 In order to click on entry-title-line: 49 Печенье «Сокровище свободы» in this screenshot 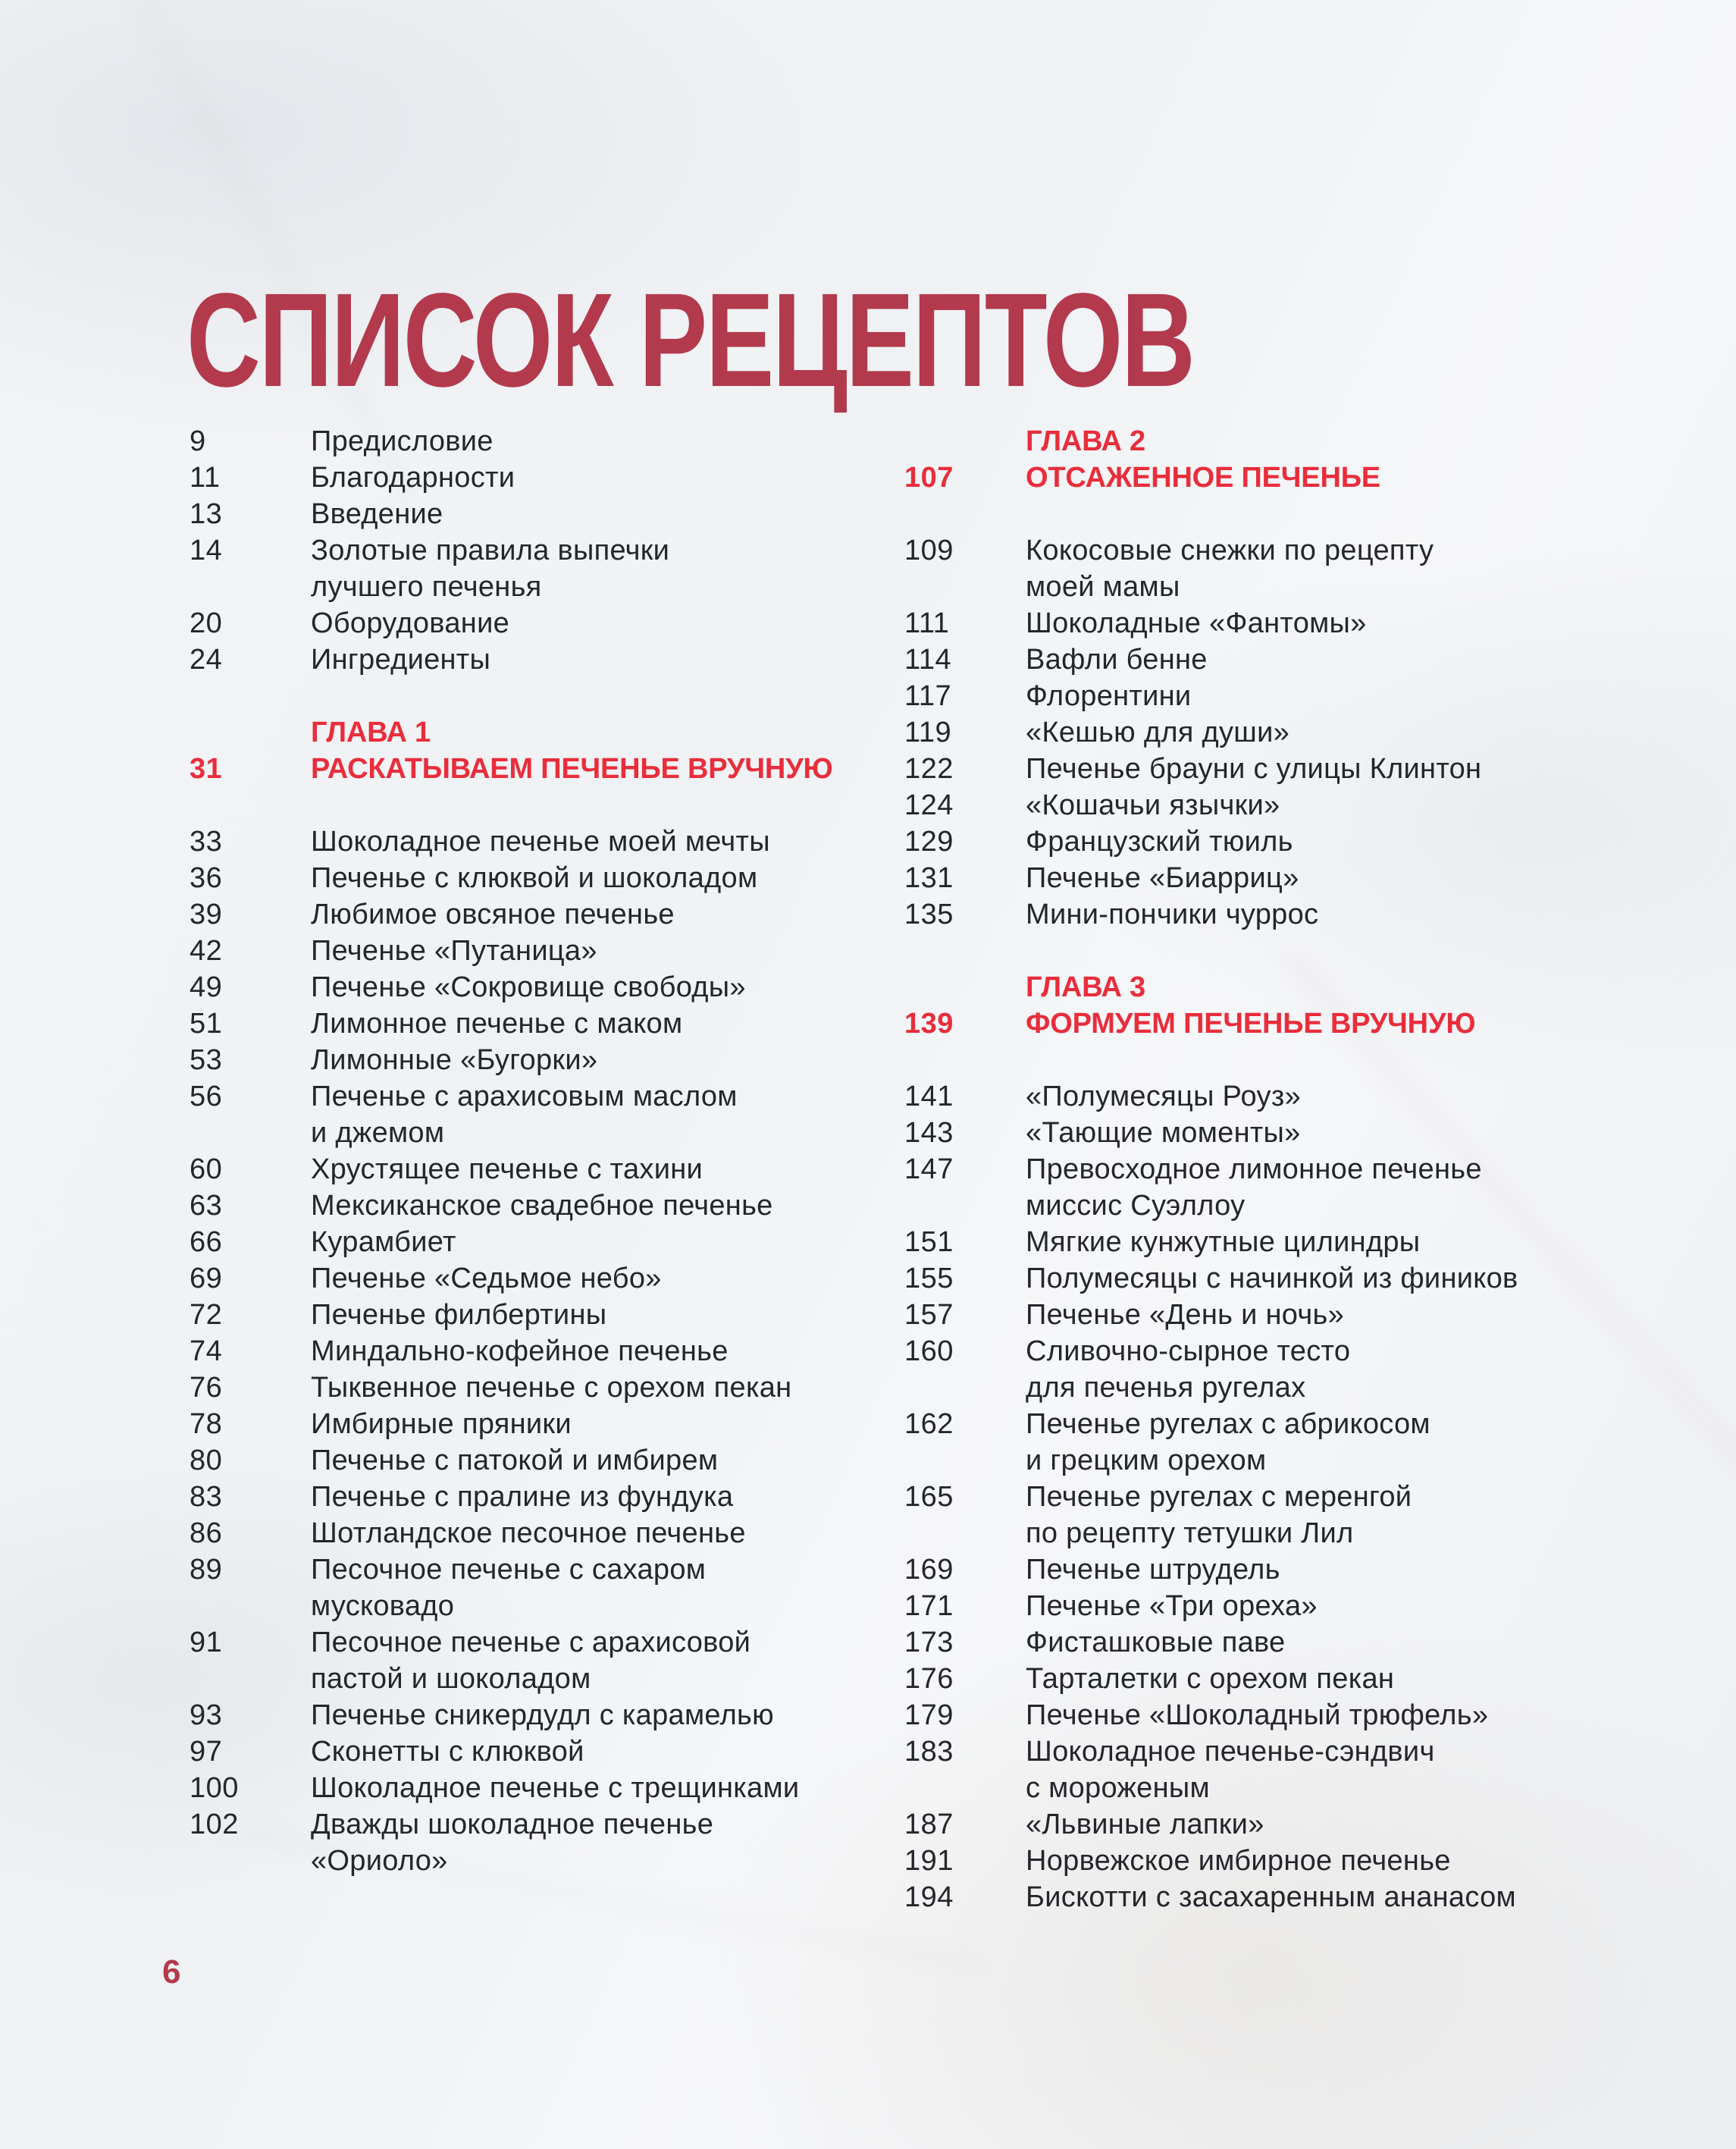, I will do `click(546, 987)`.